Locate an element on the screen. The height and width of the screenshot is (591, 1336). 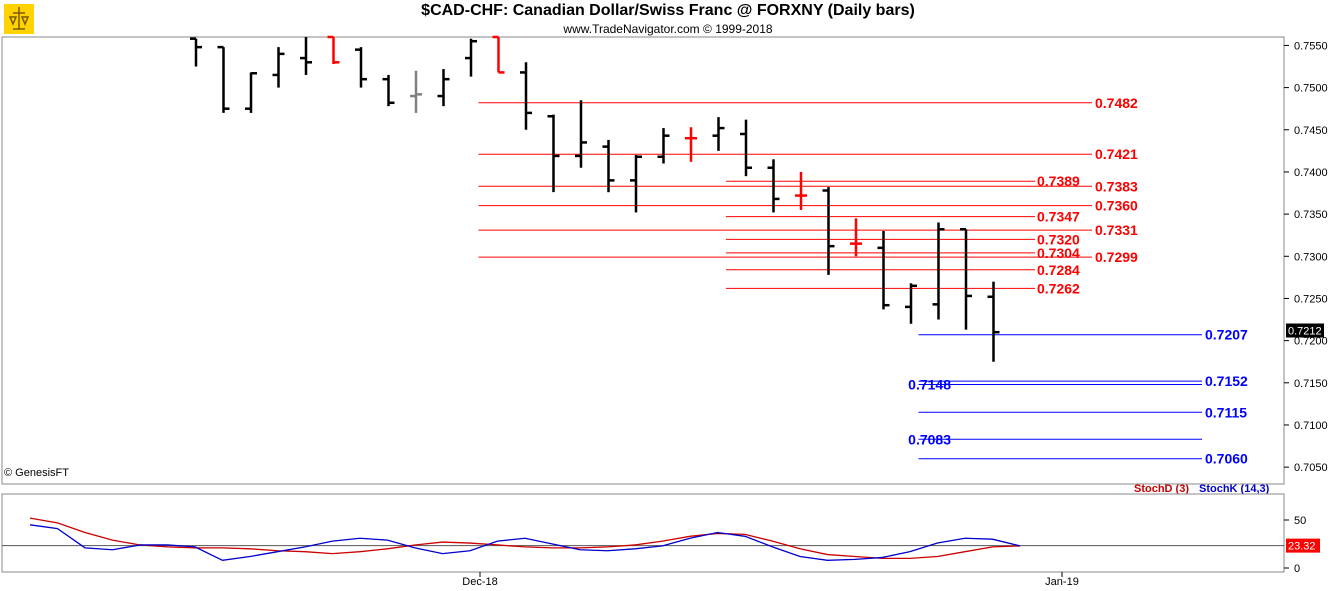
level-label: 0.7115 is located at coordinates (1226, 412).